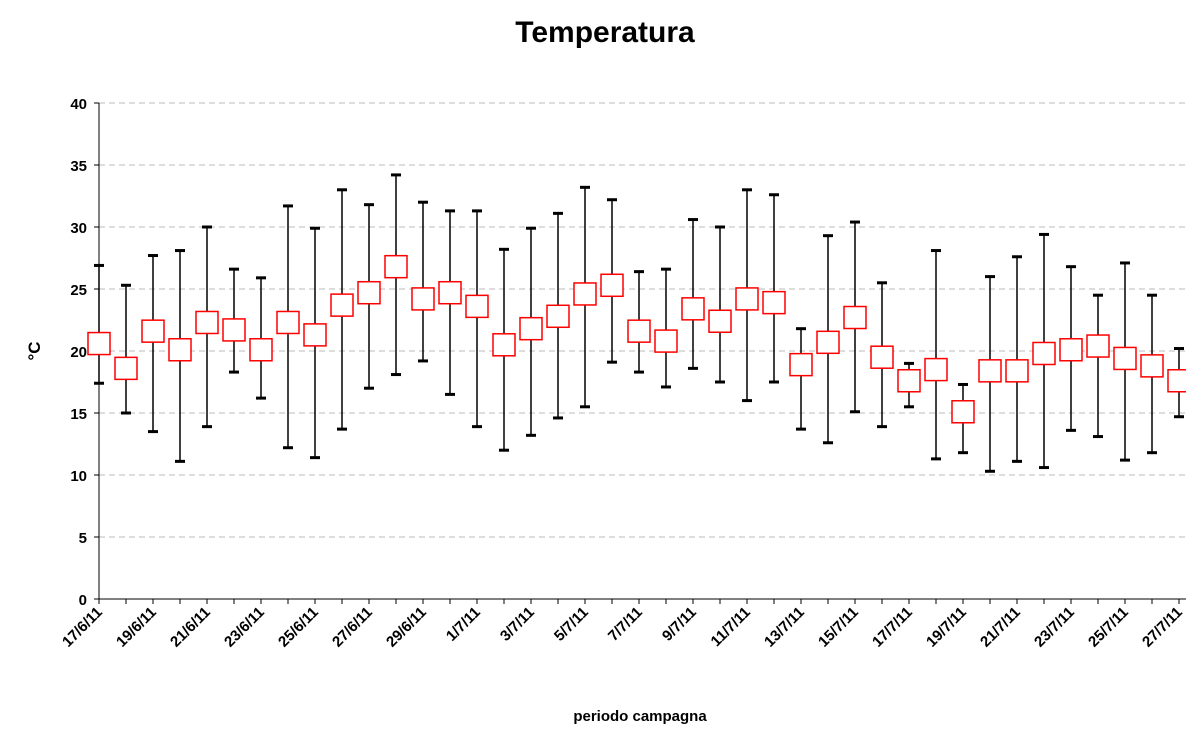 This screenshot has height=729, width=1186. I want to click on x-tick-label: 1/7/11, so click(463, 624).